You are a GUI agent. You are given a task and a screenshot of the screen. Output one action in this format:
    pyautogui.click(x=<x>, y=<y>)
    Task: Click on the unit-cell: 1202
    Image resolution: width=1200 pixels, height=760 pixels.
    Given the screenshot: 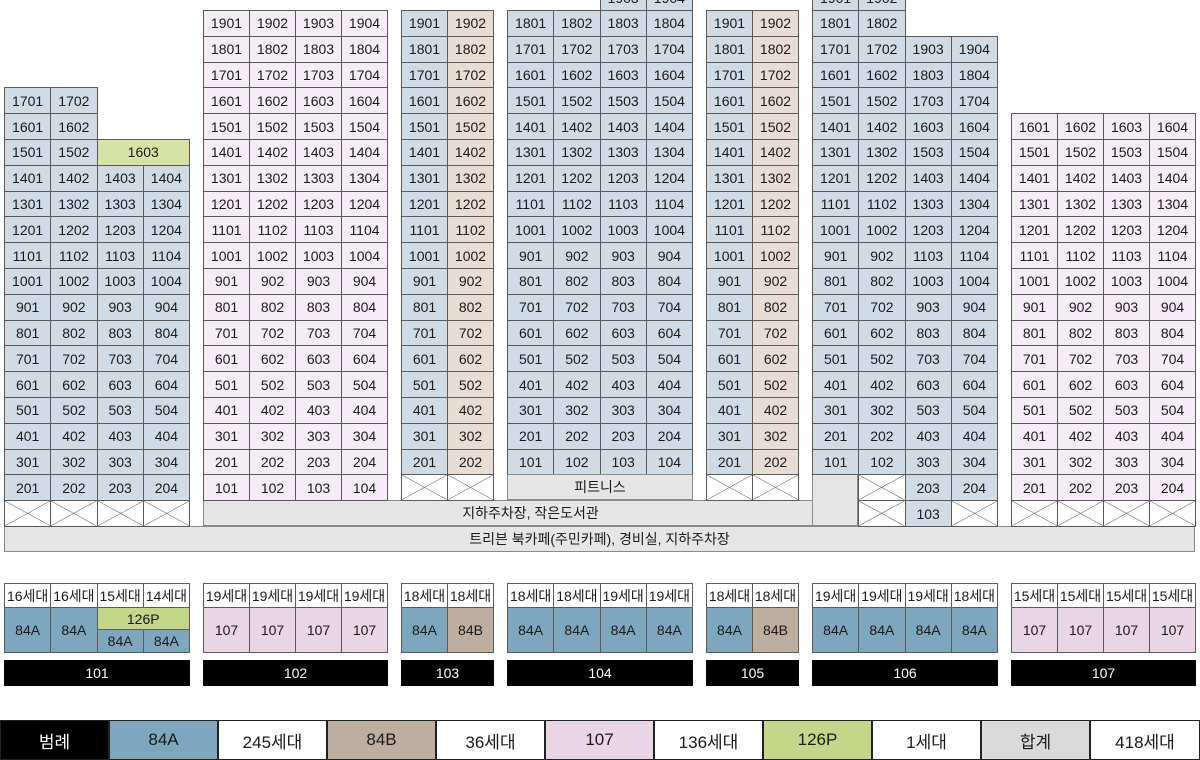 What is the action you would take?
    pyautogui.click(x=1080, y=230)
    